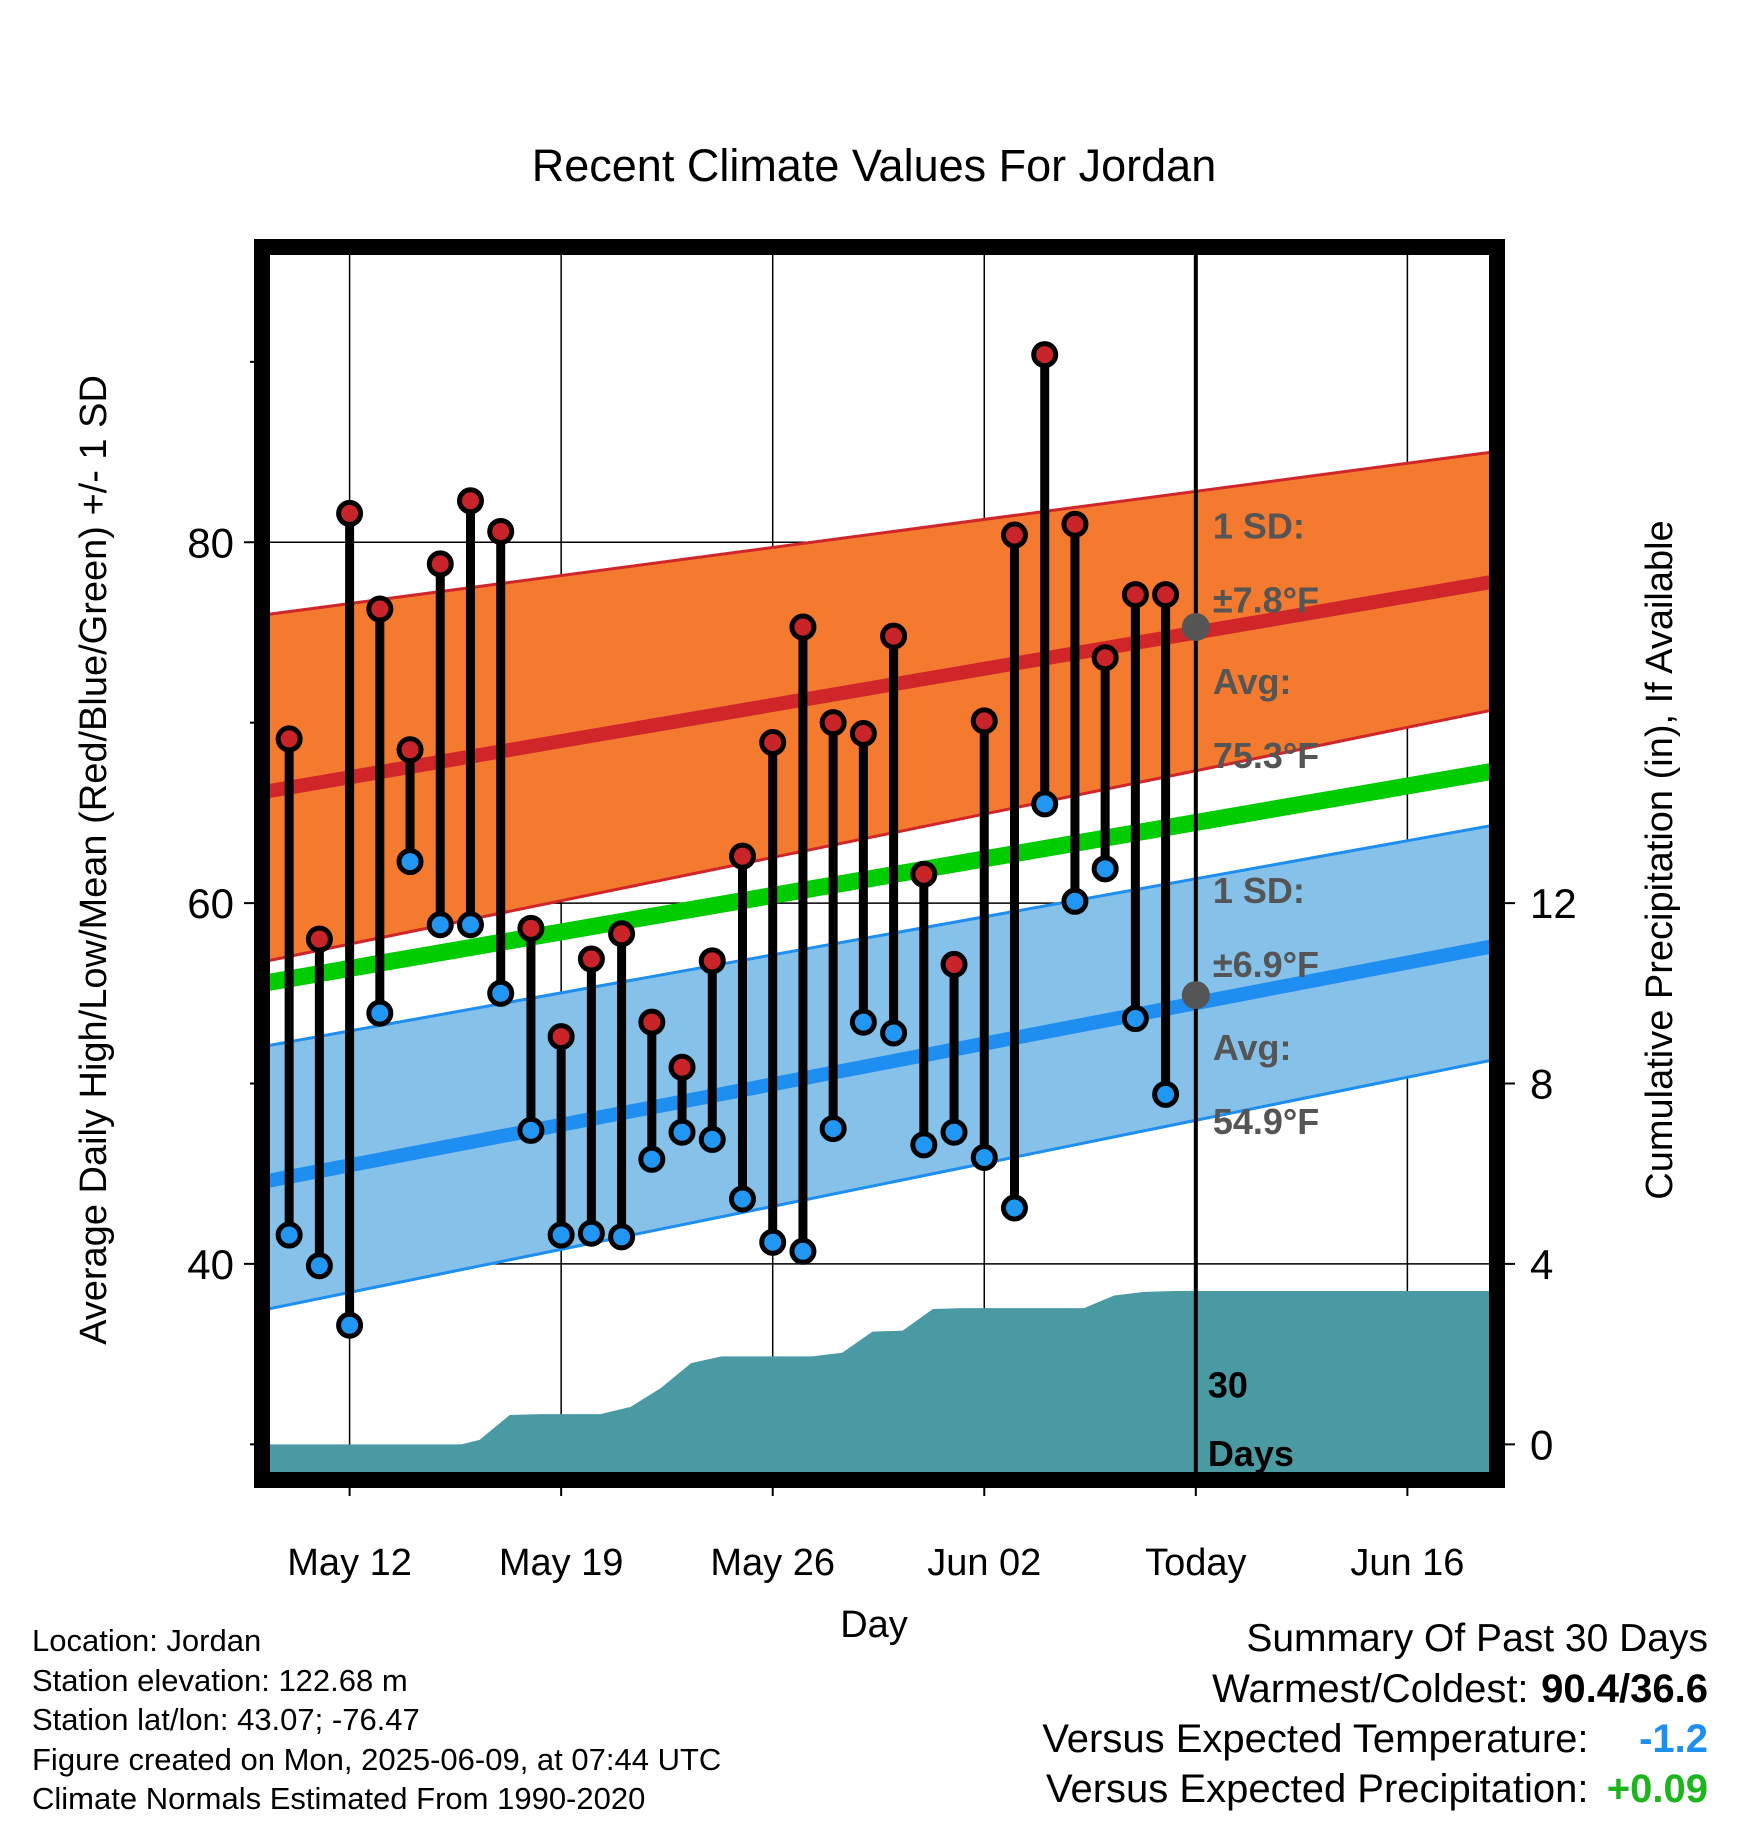 The width and height of the screenshot is (1748, 1828). I want to click on y2-tick-label: 12, so click(1553, 903).